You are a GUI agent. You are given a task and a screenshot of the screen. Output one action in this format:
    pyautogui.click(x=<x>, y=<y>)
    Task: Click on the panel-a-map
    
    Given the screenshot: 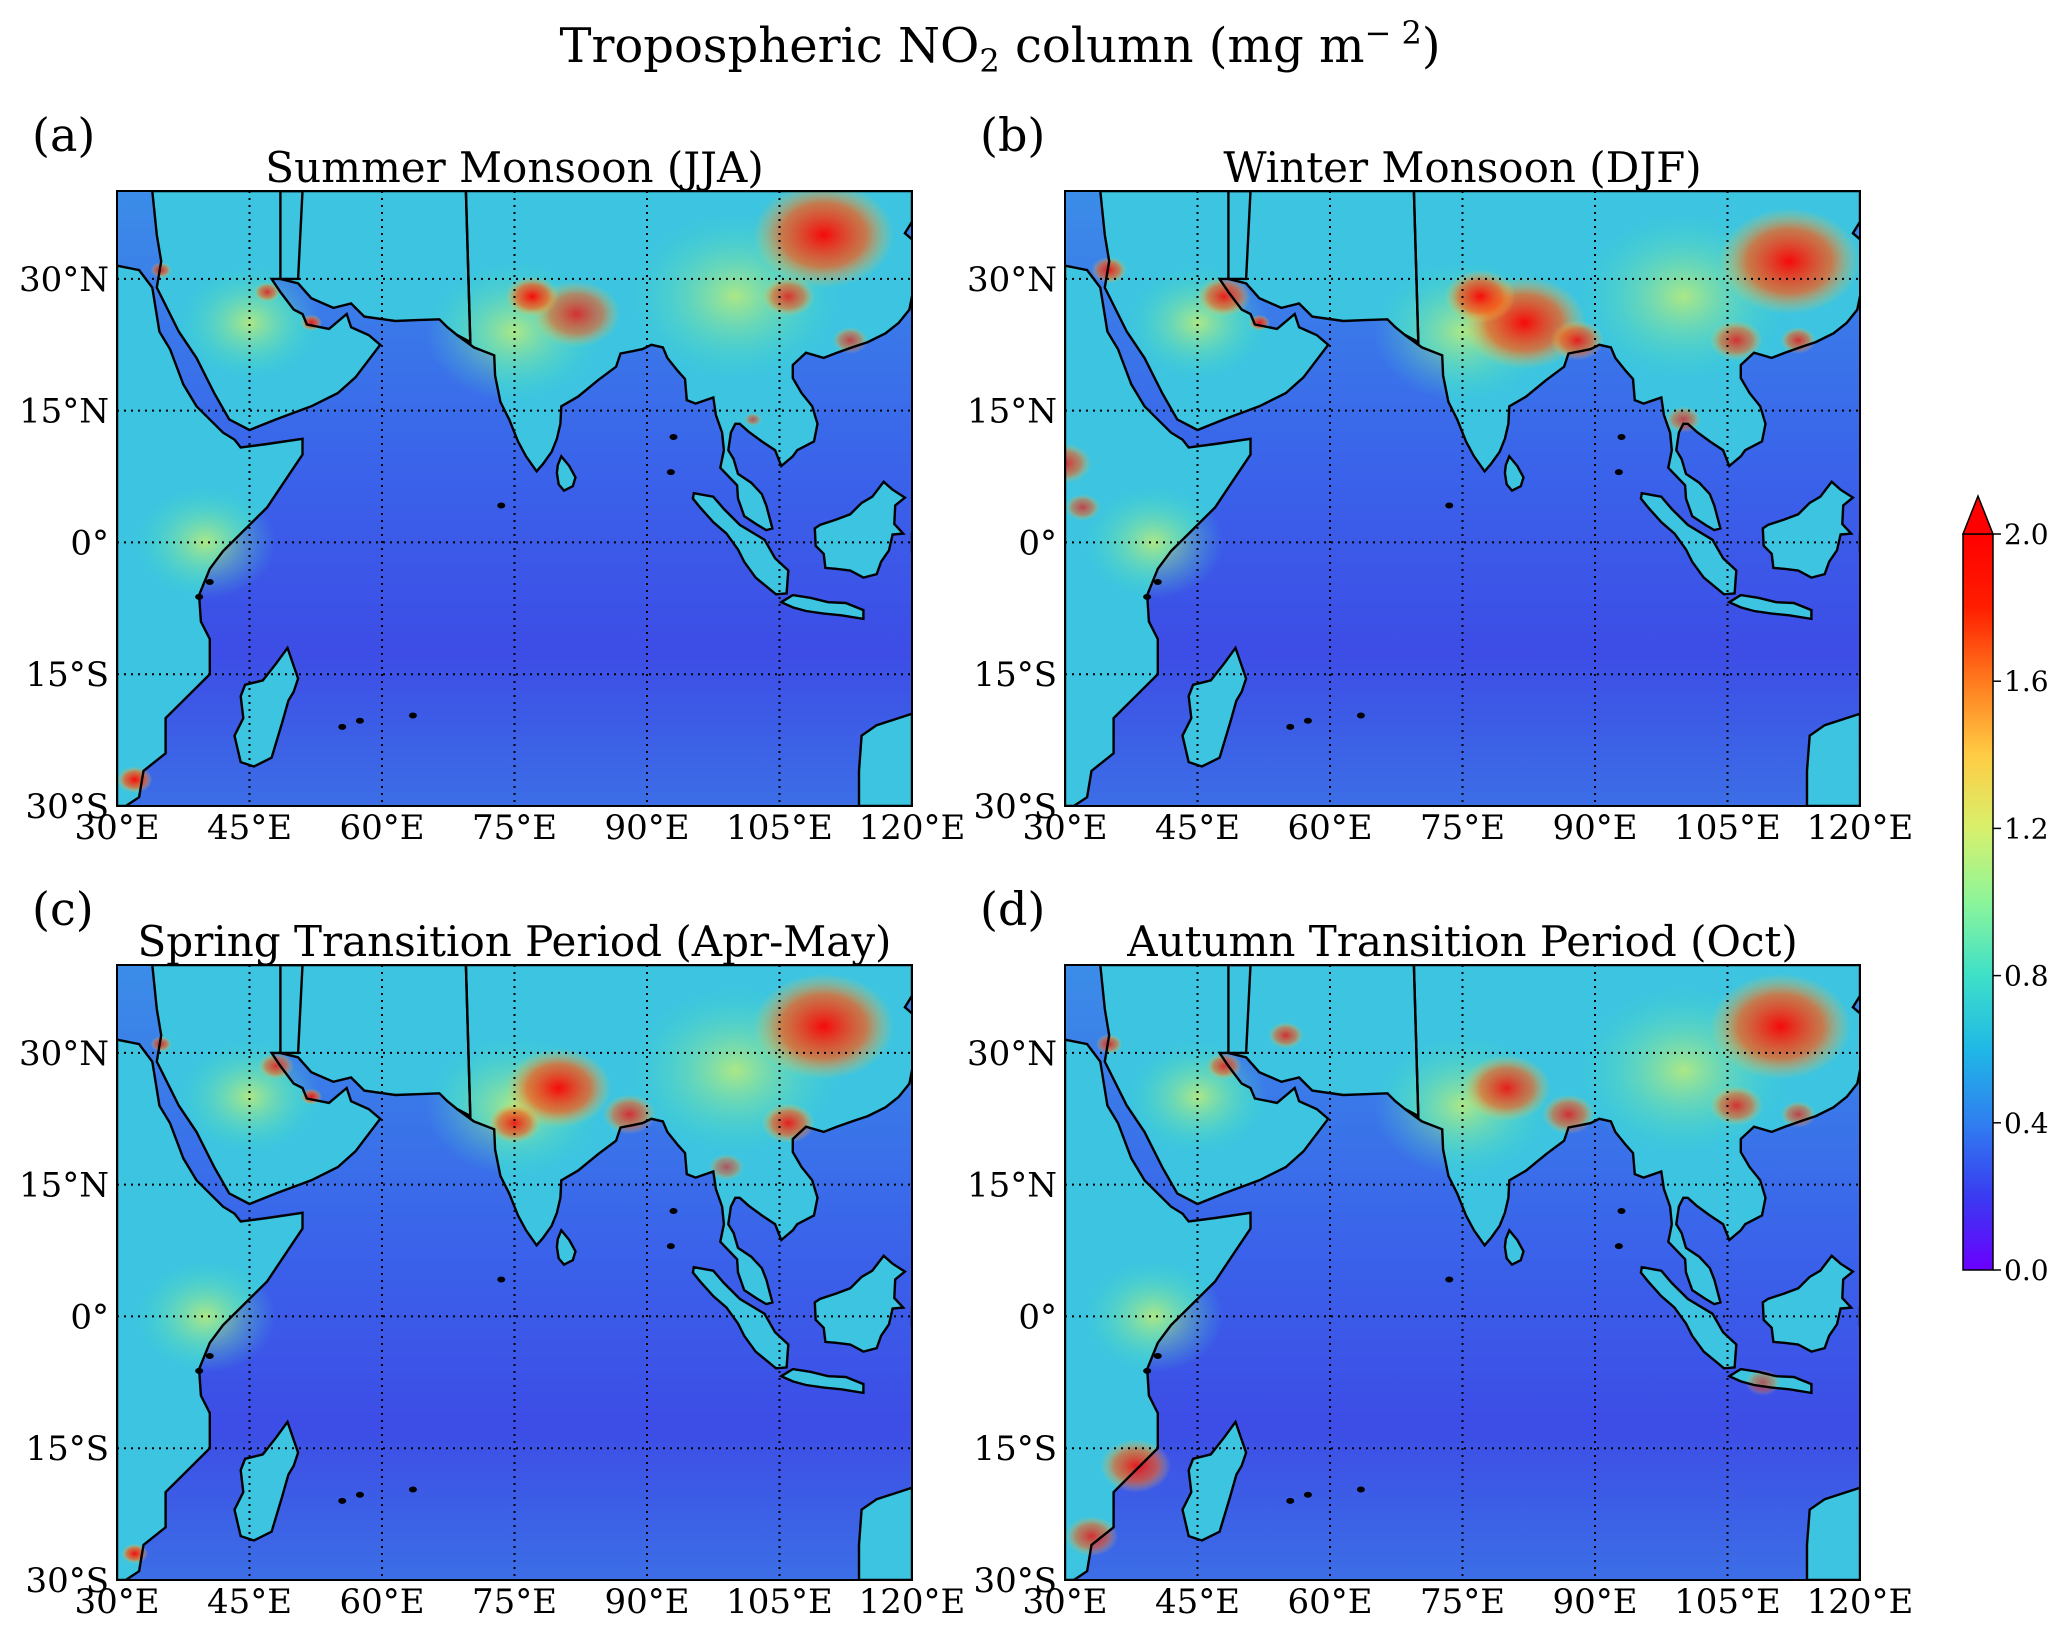 What is the action you would take?
    pyautogui.click(x=514, y=498)
    